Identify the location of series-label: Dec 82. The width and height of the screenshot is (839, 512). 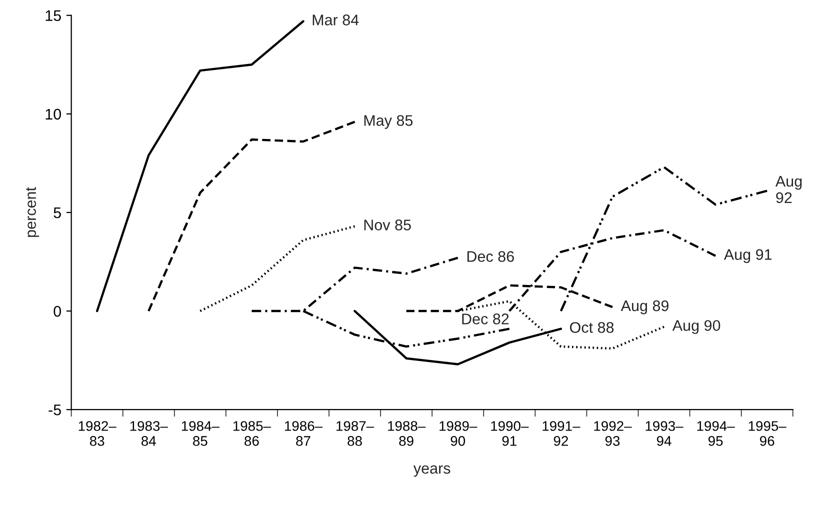
(485, 319).